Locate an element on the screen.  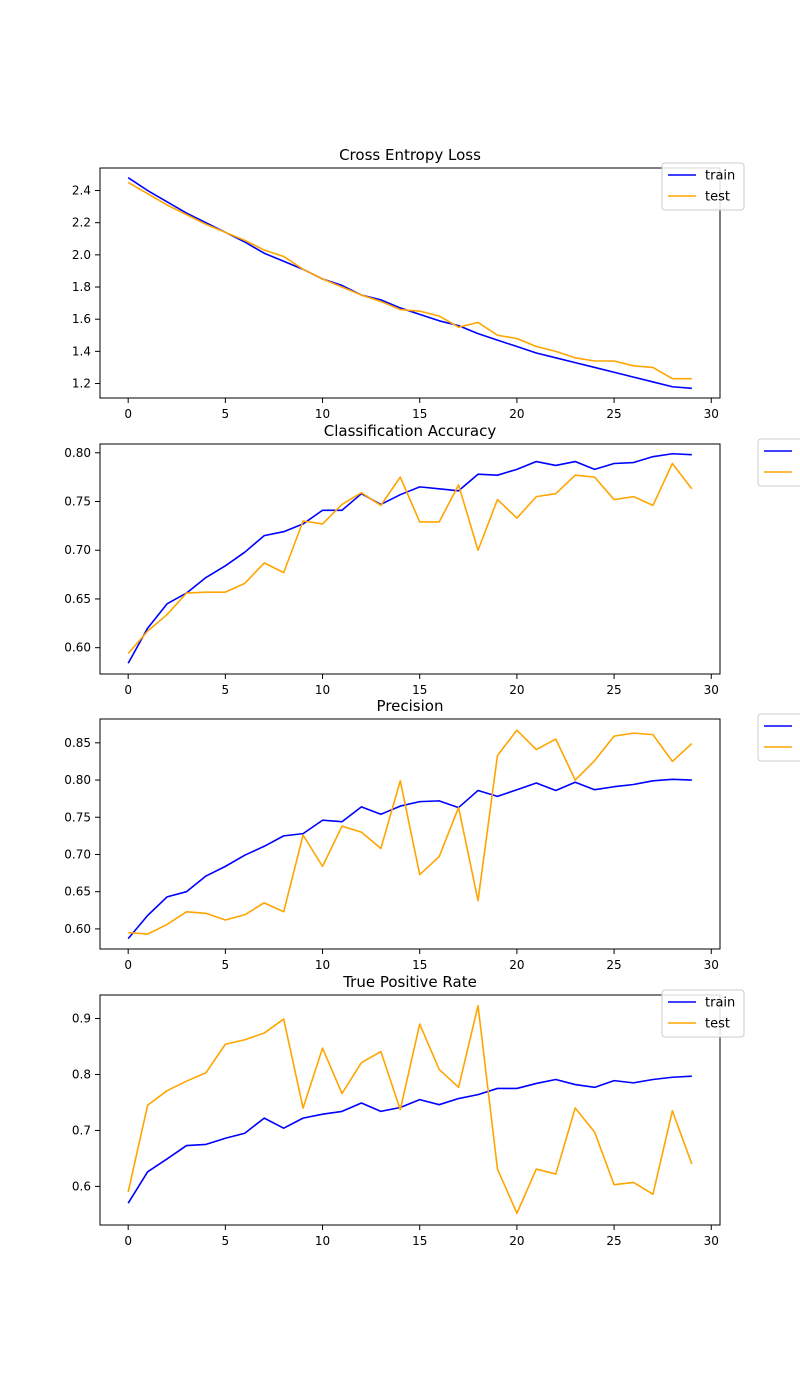
chart-title: Precision is located at coordinates (410, 706).